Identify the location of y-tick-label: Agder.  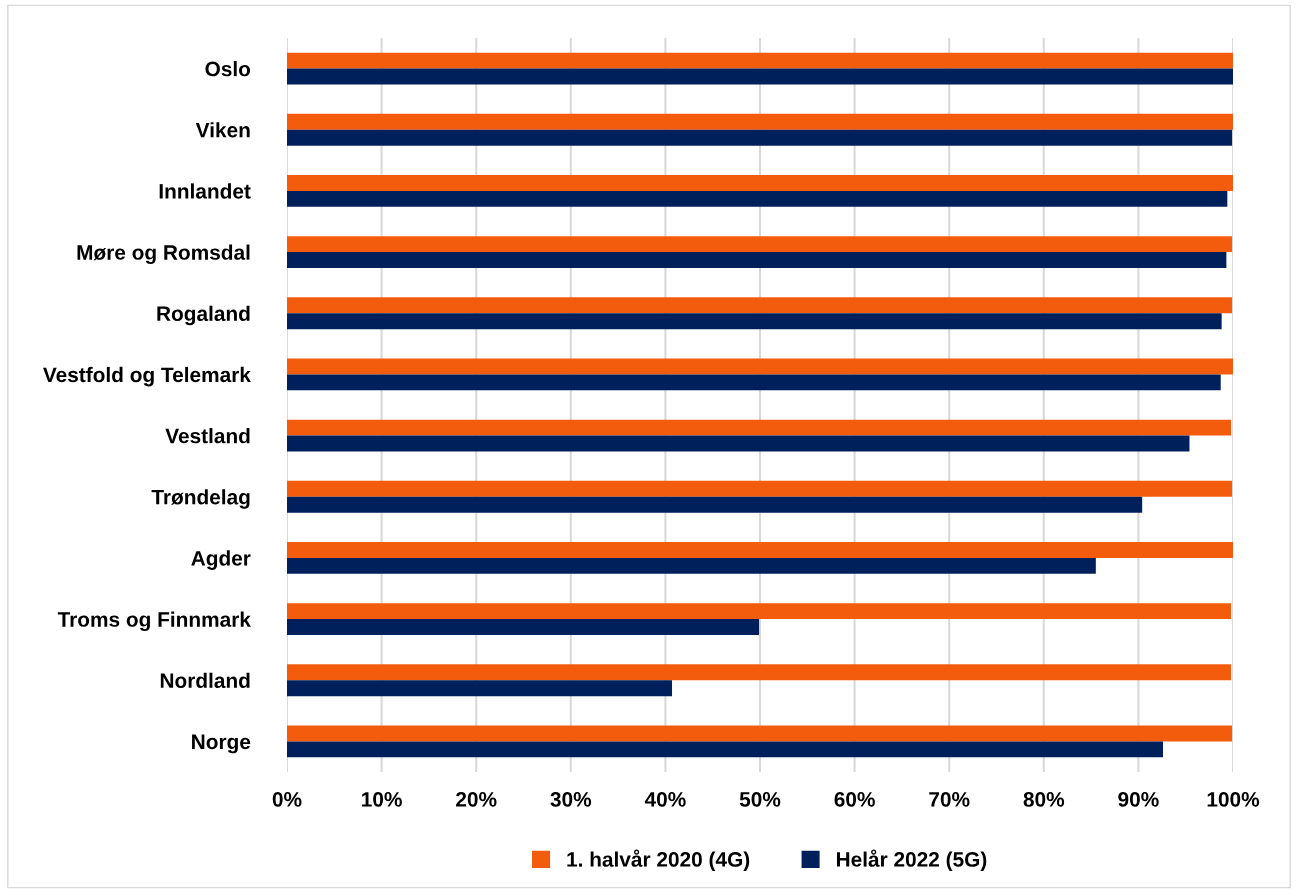
(221, 560).